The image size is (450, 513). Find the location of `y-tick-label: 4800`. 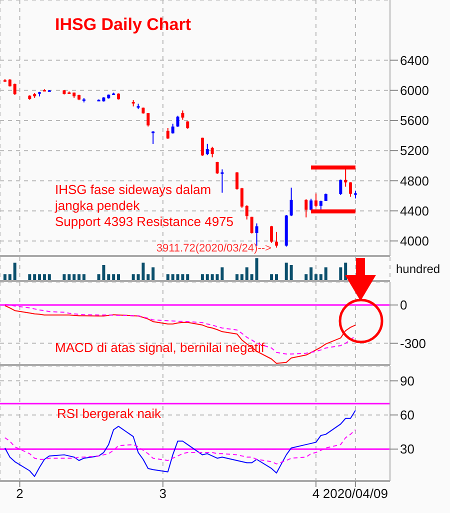

y-tick-label: 4800 is located at coordinates (414, 180).